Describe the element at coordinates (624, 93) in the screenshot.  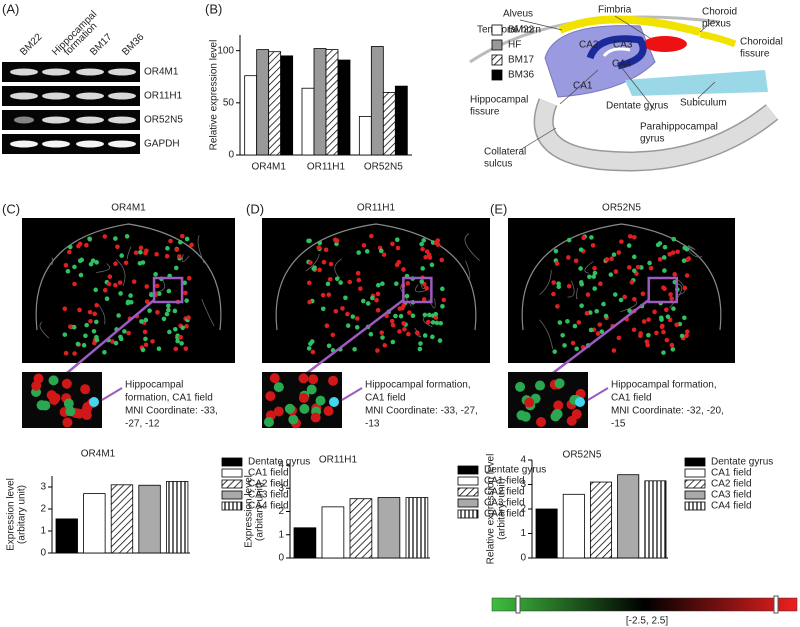
I see `hippocampus-diagram` at that location.